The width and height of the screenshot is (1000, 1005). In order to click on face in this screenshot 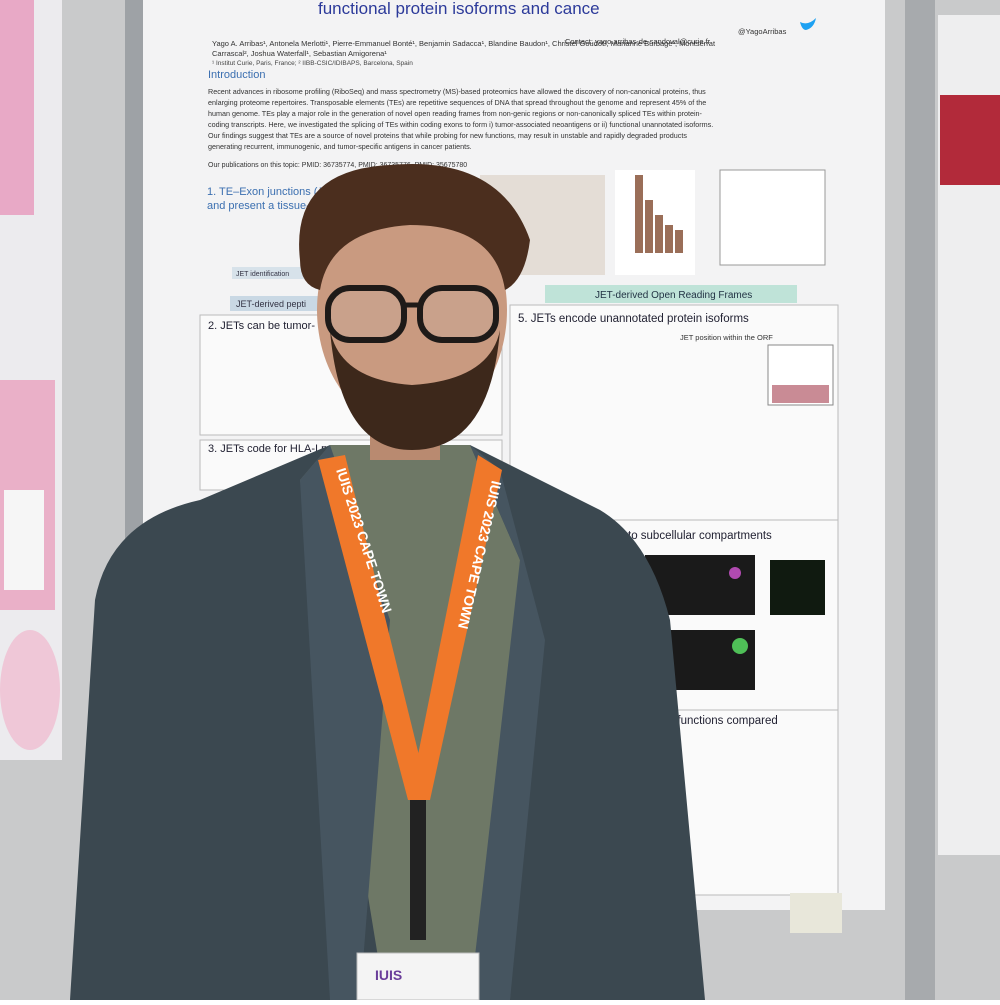, I will do `click(412, 310)`.